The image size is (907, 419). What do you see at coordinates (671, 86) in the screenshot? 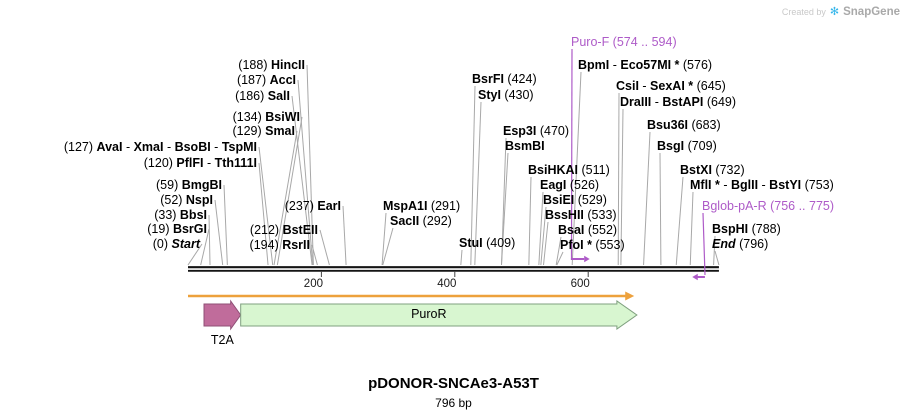
I see `enzyme-label-csii-sexai: CsiI - SexAI * (645)` at bounding box center [671, 86].